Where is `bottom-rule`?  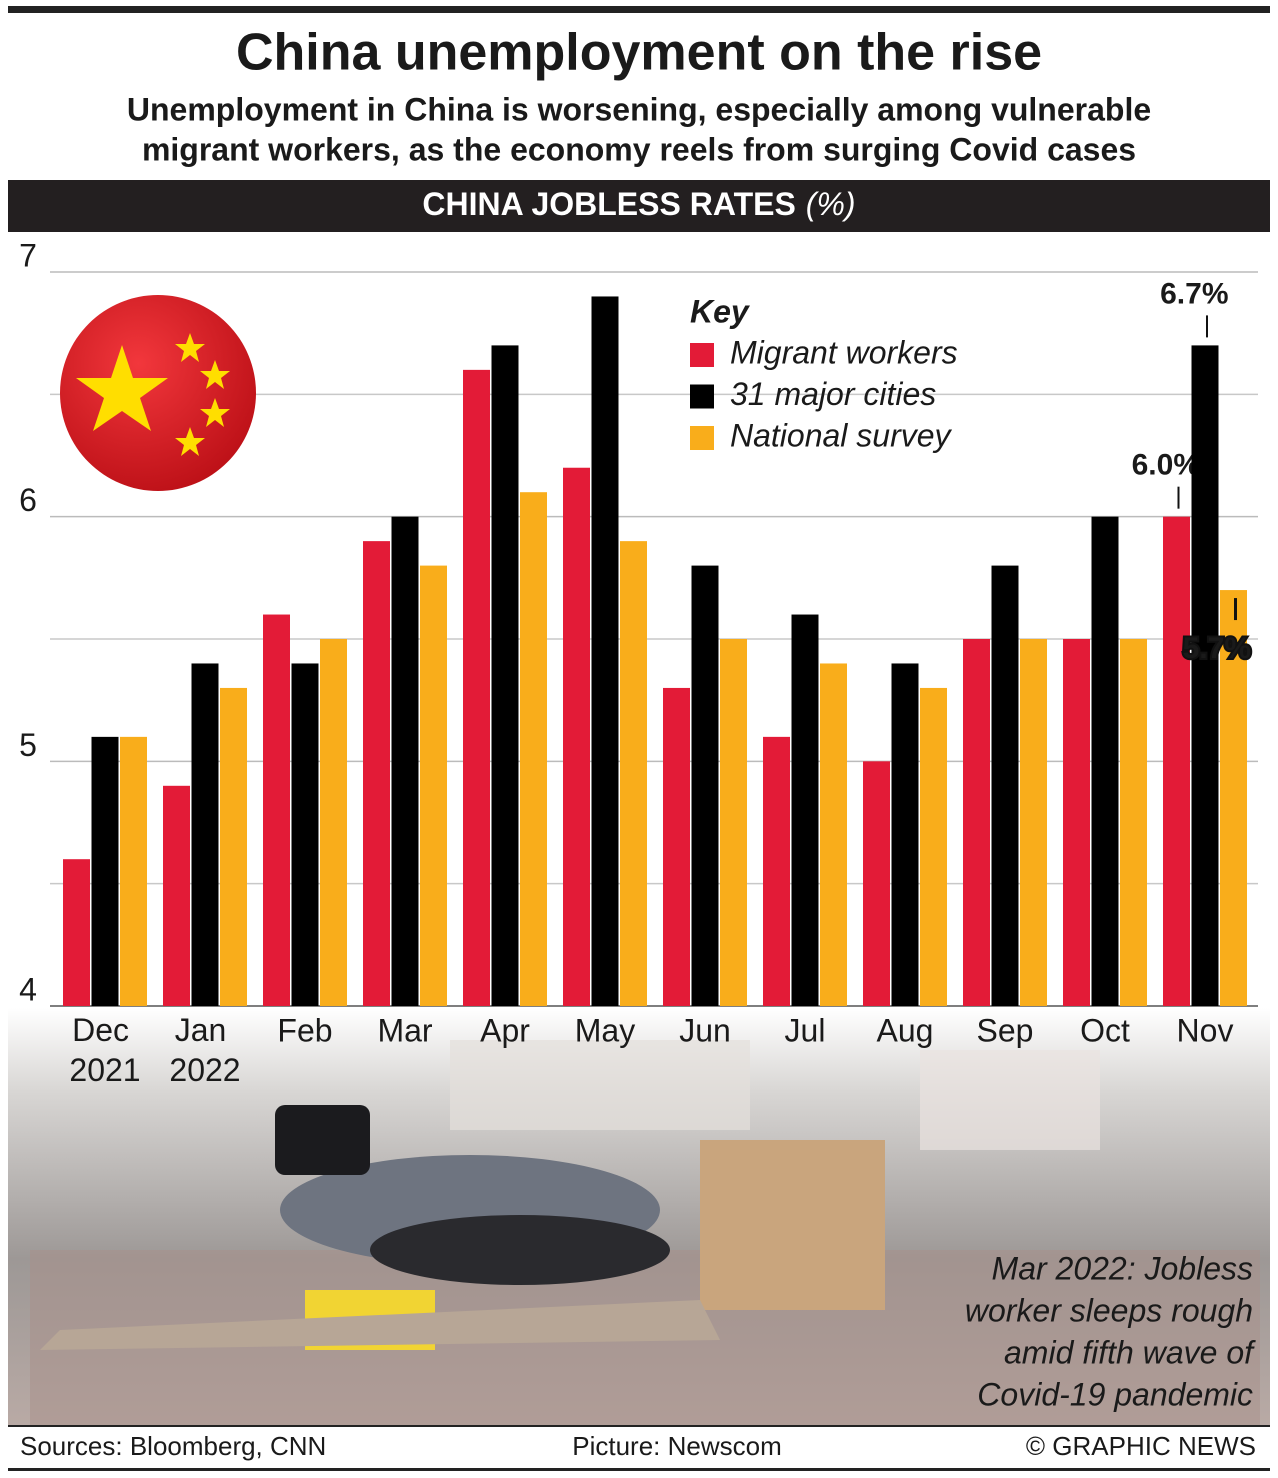 bottom-rule is located at coordinates (639, 1469).